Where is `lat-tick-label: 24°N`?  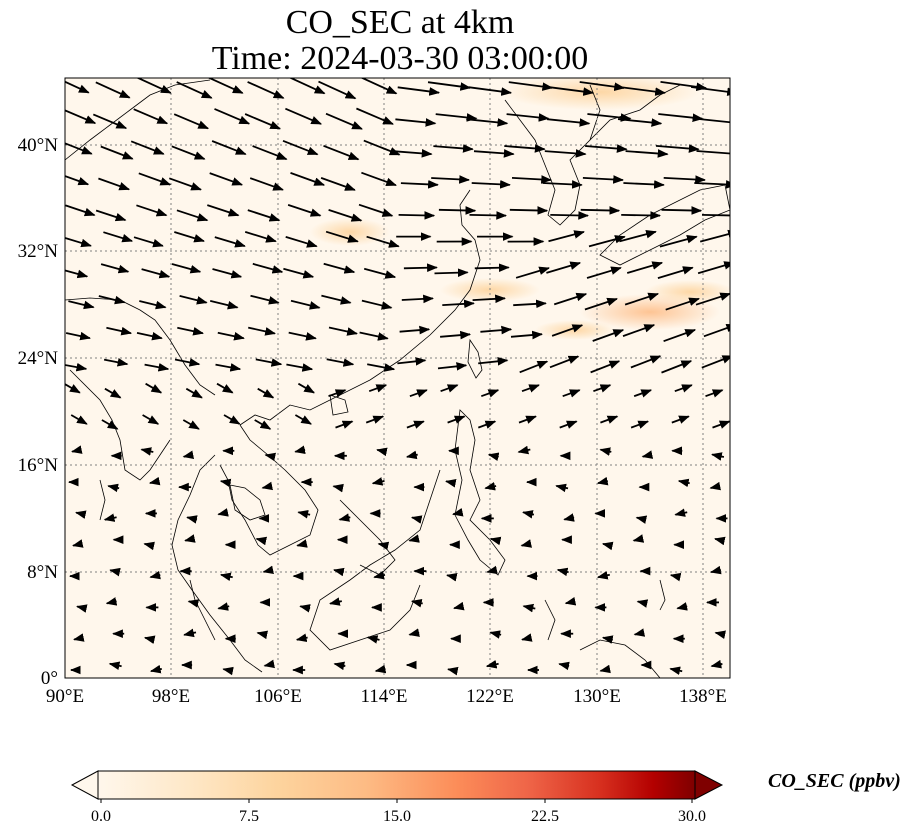
lat-tick-label: 24°N is located at coordinates (38, 358).